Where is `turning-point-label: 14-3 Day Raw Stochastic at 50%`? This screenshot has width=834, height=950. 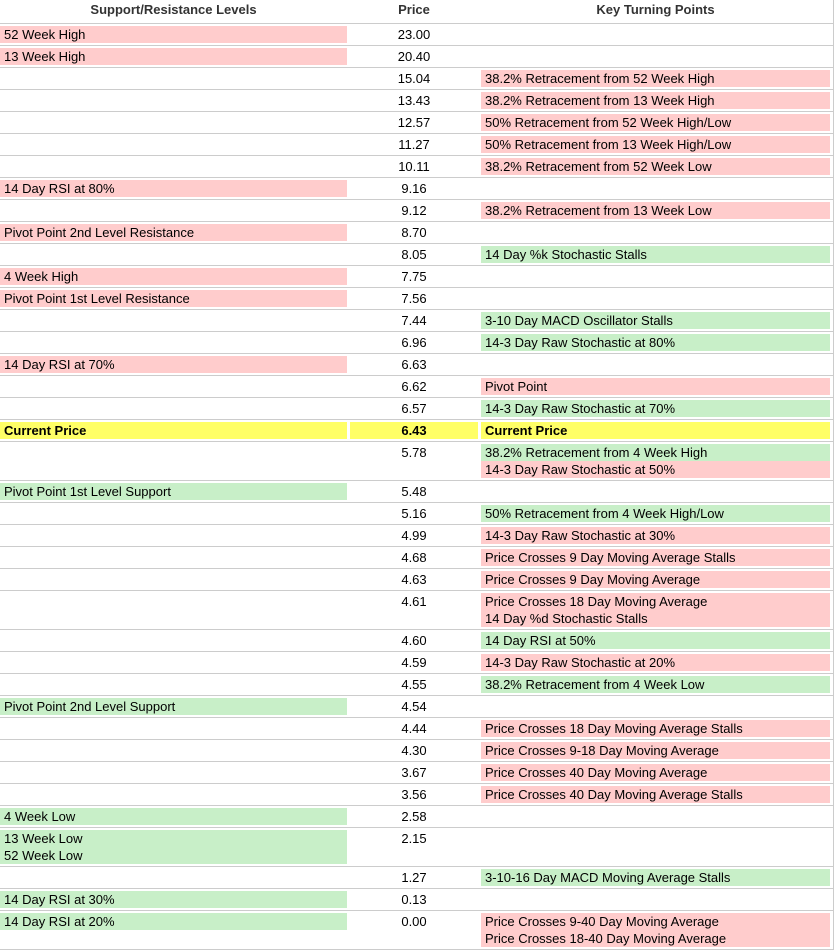 turning-point-label: 14-3 Day Raw Stochastic at 50% is located at coordinates (655, 469).